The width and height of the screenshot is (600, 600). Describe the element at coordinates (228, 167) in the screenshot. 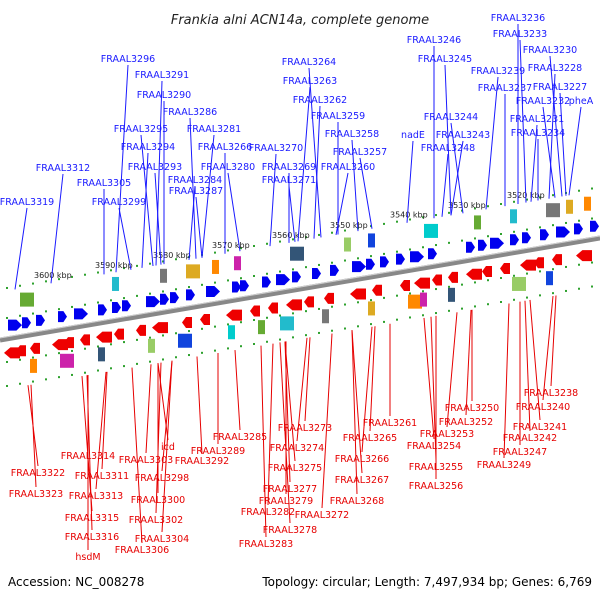

I see `forward-gene-label: FRAAL3280` at that location.